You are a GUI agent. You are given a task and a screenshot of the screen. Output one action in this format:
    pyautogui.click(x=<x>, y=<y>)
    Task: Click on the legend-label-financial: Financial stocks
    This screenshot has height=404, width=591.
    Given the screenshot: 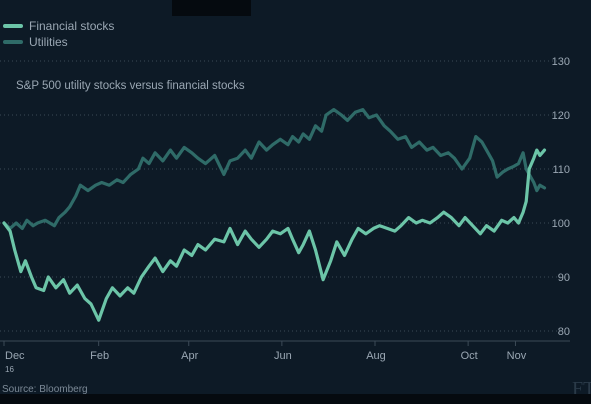 What is the action you would take?
    pyautogui.click(x=72, y=26)
    